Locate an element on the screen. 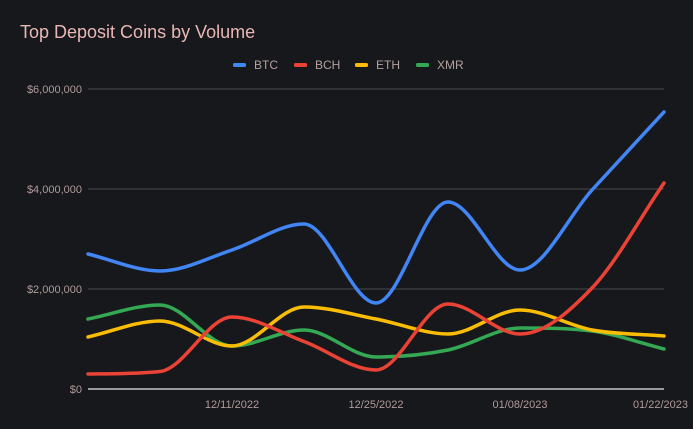 The height and width of the screenshot is (429, 693). legend-item-bch: BCH is located at coordinates (317, 65).